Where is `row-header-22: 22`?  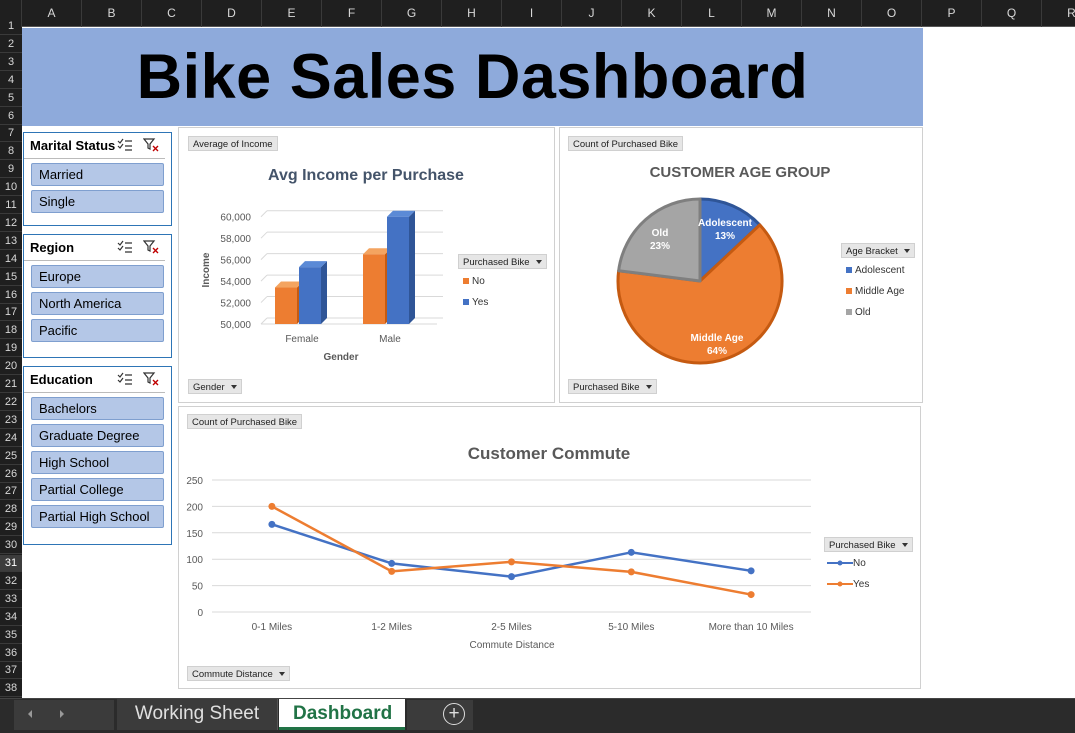 row-header-22: 22 is located at coordinates (11, 402).